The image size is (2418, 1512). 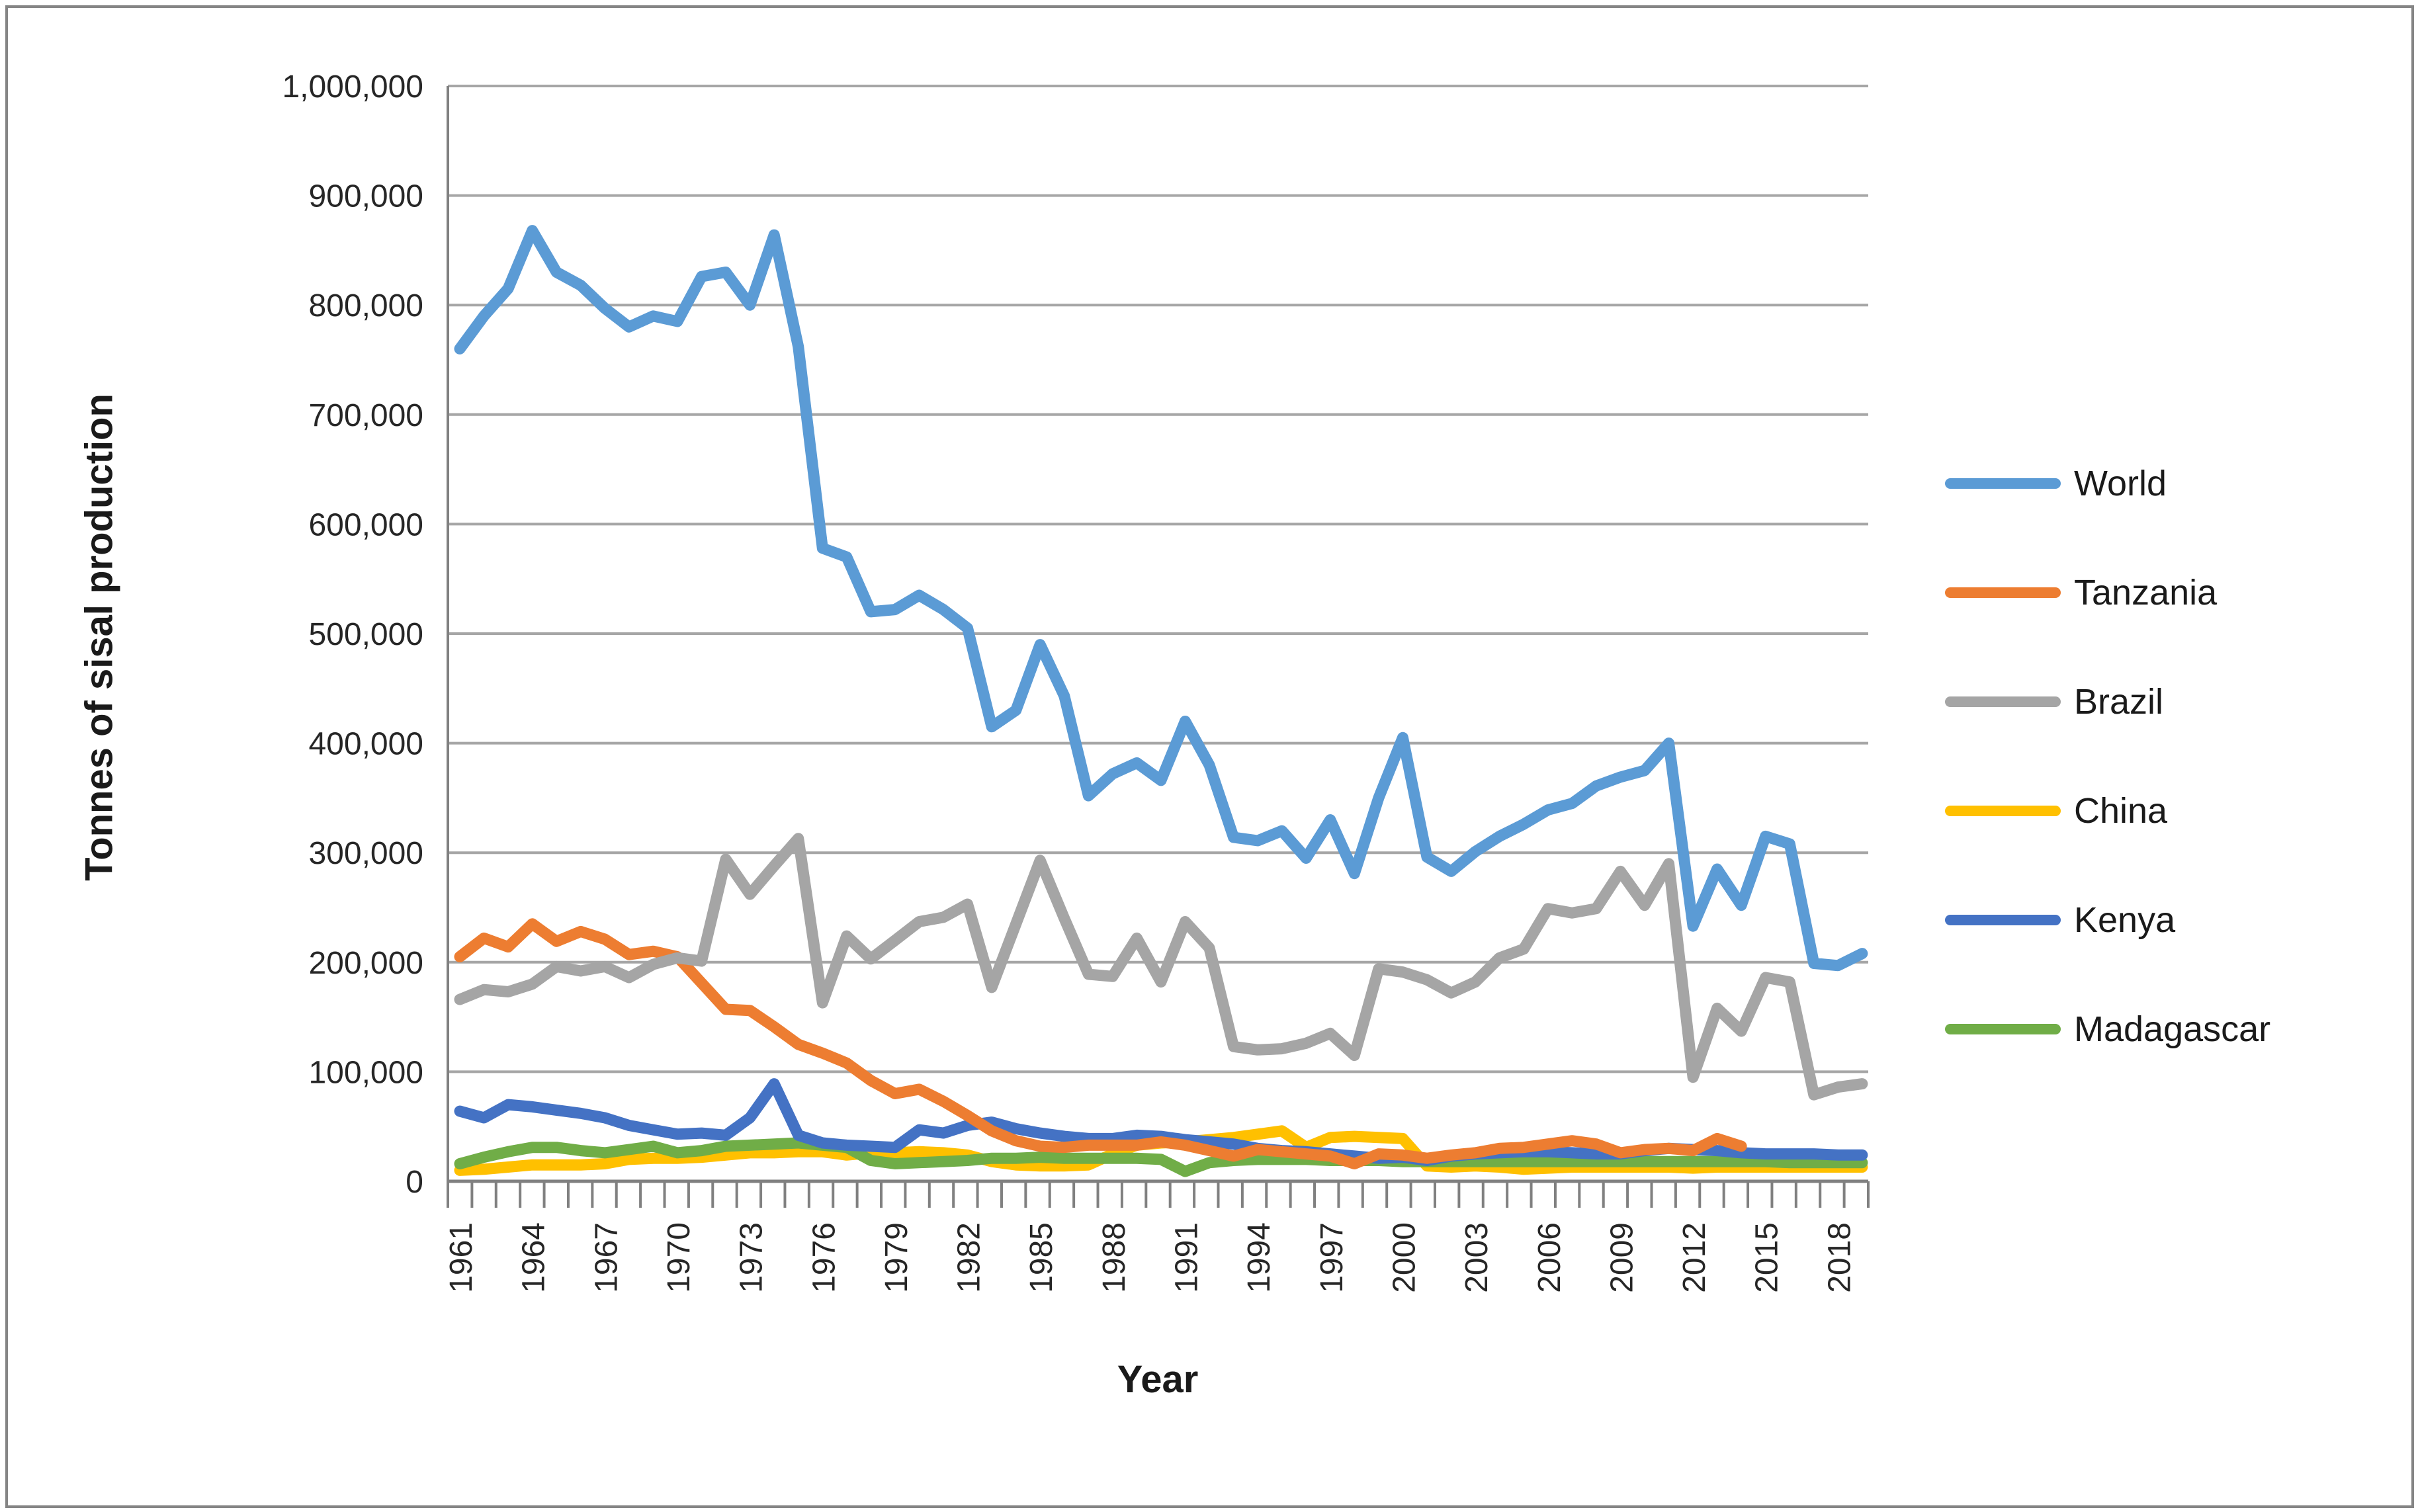 I want to click on legend-item-world: World, so click(x=2056, y=484).